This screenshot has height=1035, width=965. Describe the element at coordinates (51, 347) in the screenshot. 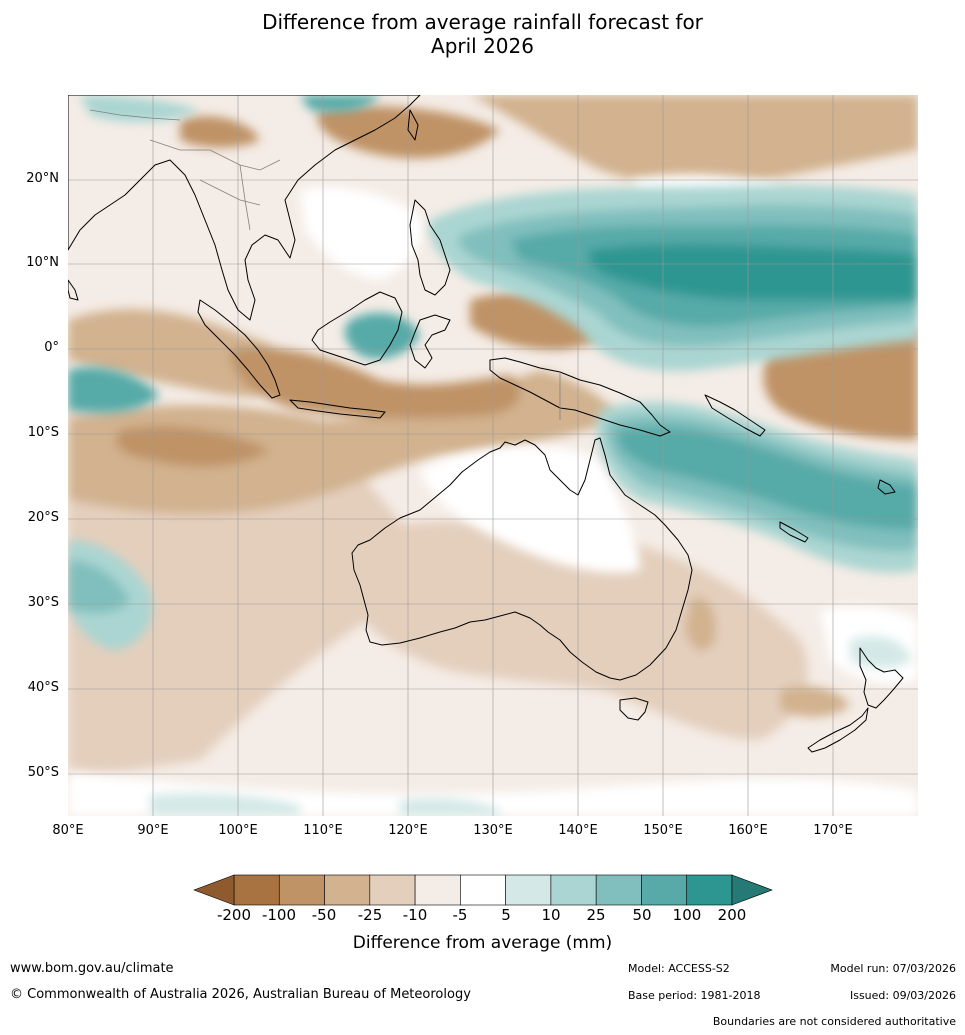

I see `lat-label-0: 0°` at that location.